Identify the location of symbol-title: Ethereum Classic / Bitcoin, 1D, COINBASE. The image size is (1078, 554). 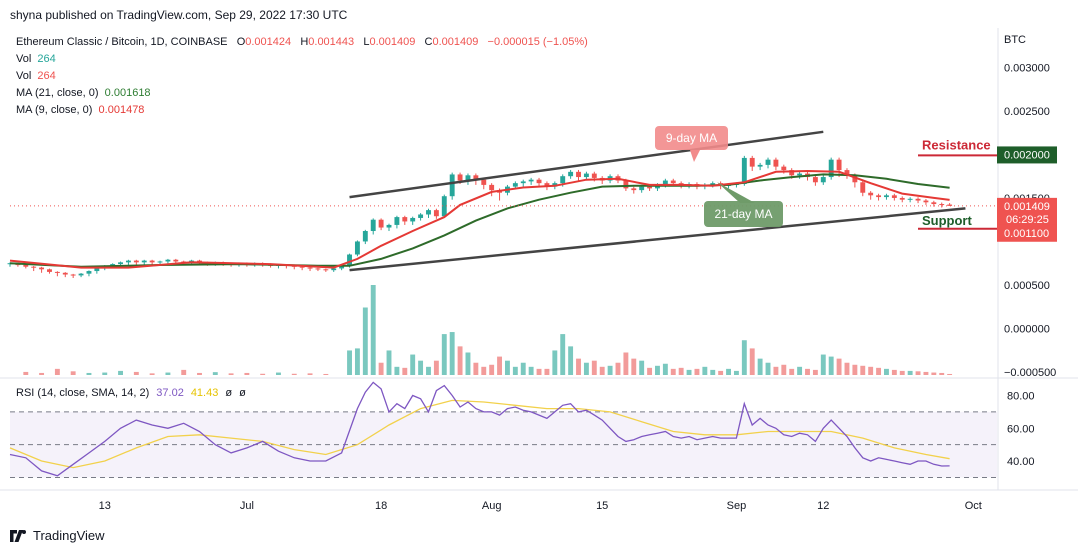
(122, 42).